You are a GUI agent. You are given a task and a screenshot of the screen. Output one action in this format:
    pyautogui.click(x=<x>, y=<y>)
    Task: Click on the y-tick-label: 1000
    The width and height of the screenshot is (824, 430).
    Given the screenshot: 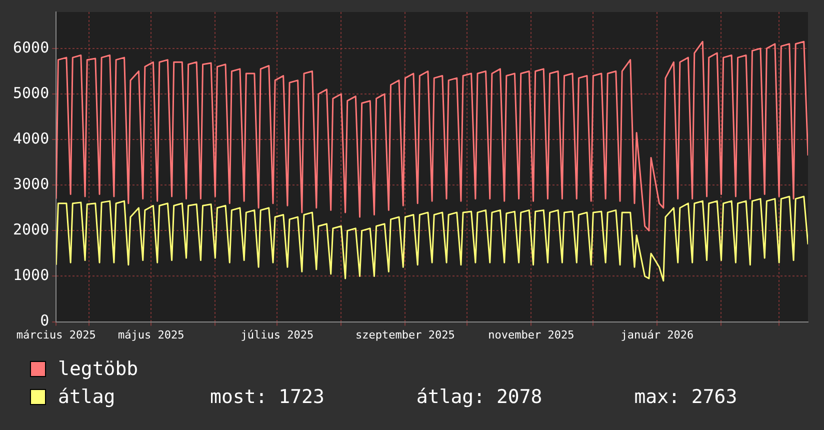 What is the action you would take?
    pyautogui.click(x=31, y=275)
    